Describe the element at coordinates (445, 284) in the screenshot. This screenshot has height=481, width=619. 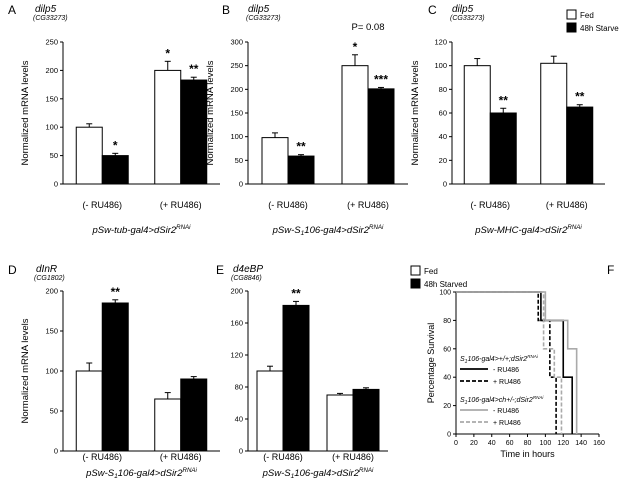
I see `legend-label: 48h Starved` at that location.